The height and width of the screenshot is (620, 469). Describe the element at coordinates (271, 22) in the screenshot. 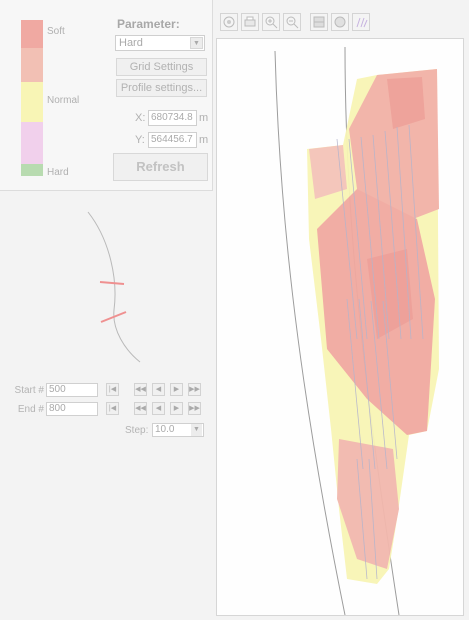

I see `zoom-in-icon` at that location.